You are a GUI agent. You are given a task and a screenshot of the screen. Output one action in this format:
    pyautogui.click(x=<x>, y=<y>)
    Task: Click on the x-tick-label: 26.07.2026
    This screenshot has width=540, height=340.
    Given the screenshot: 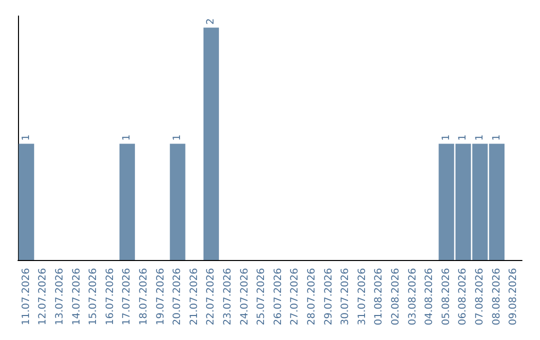 What is the action you would take?
    pyautogui.click(x=278, y=297)
    